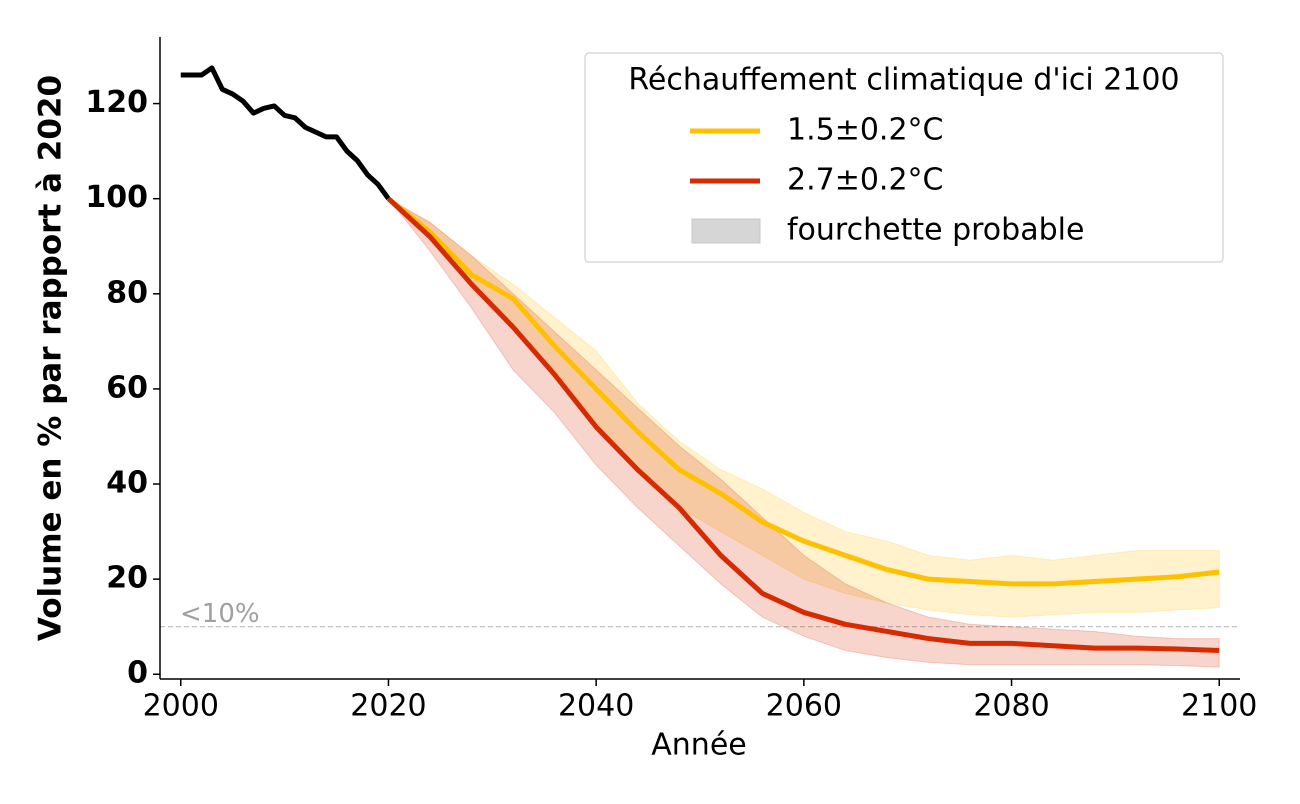 The image size is (1300, 804). What do you see at coordinates (904, 157) in the screenshot?
I see `legend-box` at bounding box center [904, 157].